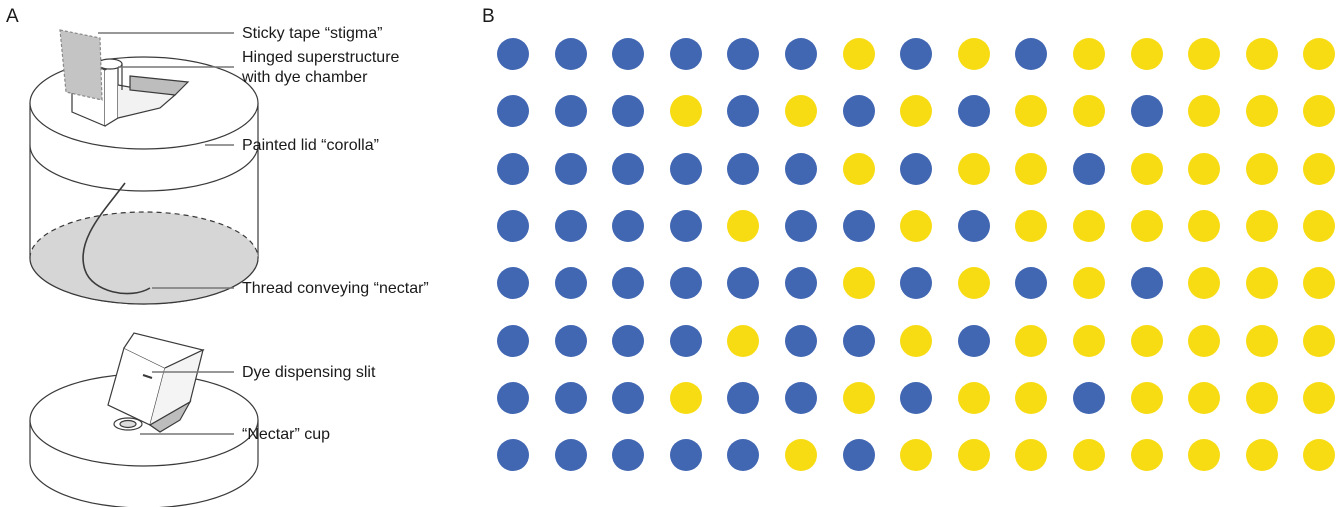 Image resolution: width=1343 pixels, height=507 pixels. What do you see at coordinates (309, 372) in the screenshot?
I see `label-dye-dispensing-slit: Dye dispensing slit` at bounding box center [309, 372].